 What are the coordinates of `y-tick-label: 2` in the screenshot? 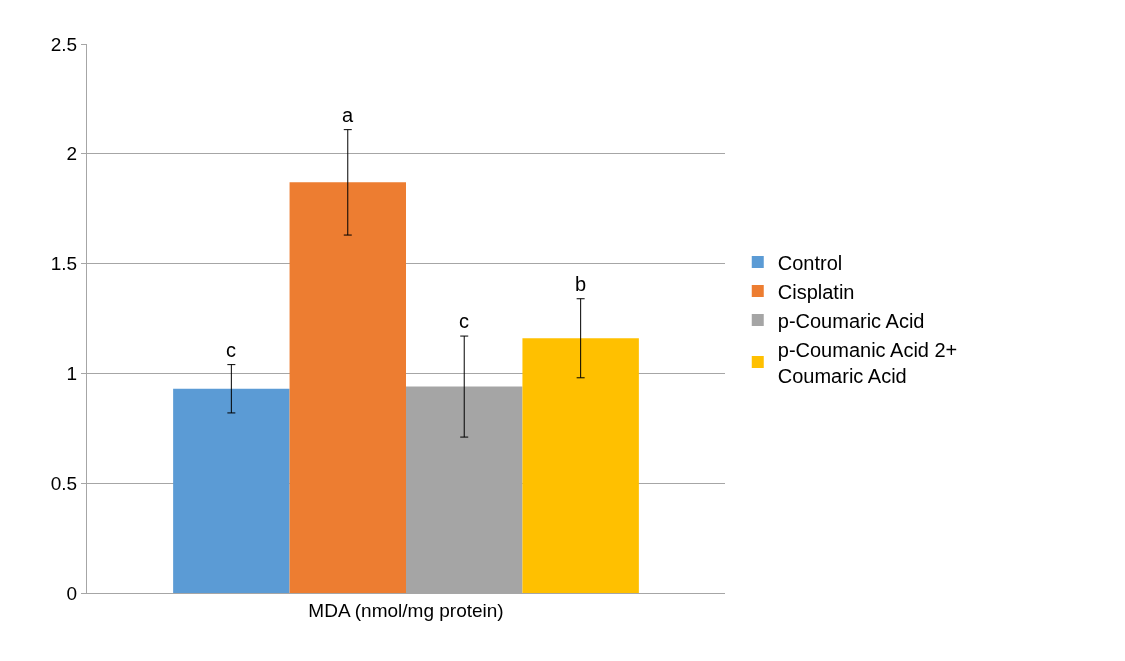 It's located at (72, 154).